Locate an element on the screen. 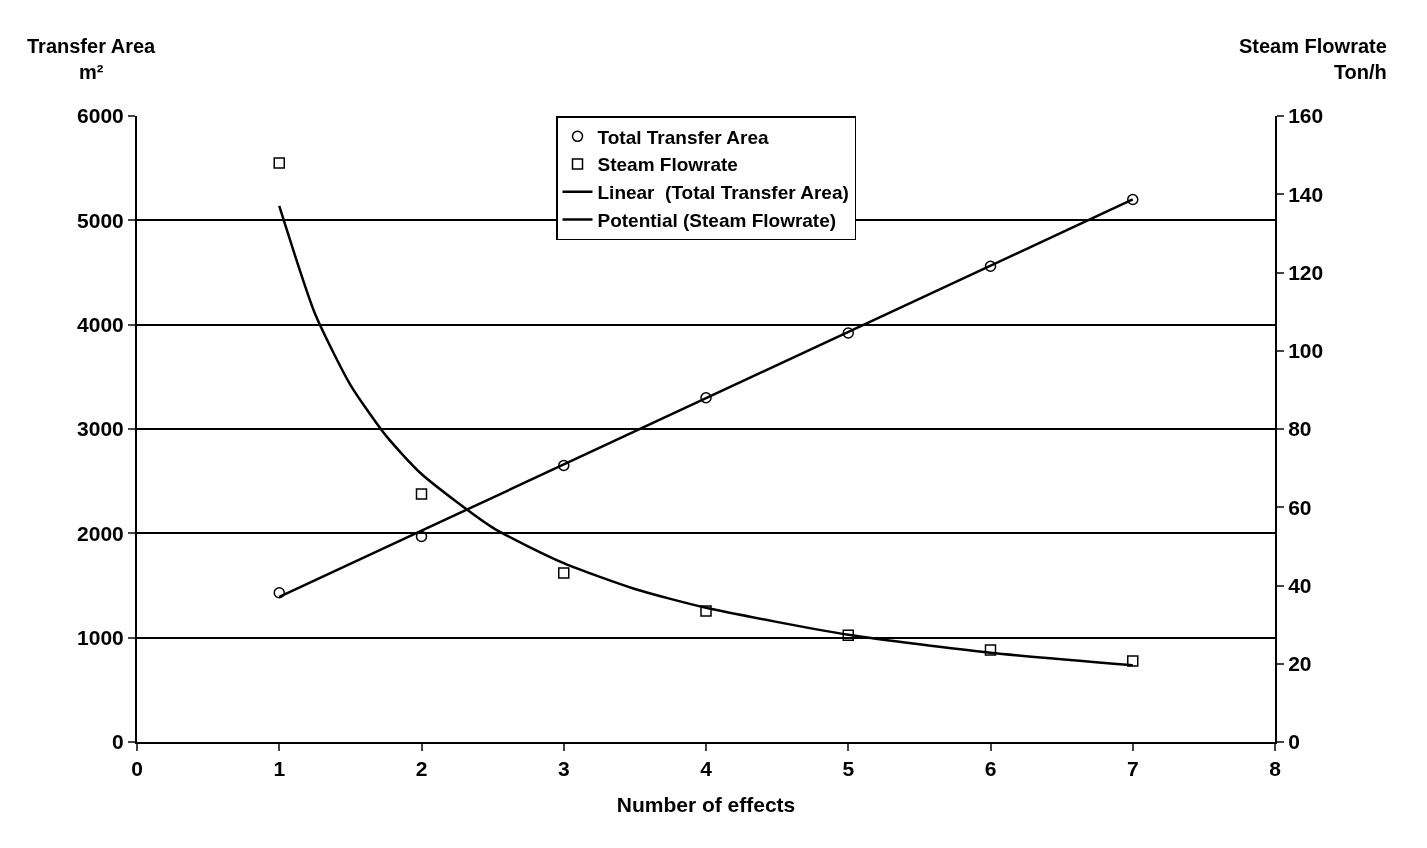  y-tick-label: 2000 is located at coordinates (100, 533).